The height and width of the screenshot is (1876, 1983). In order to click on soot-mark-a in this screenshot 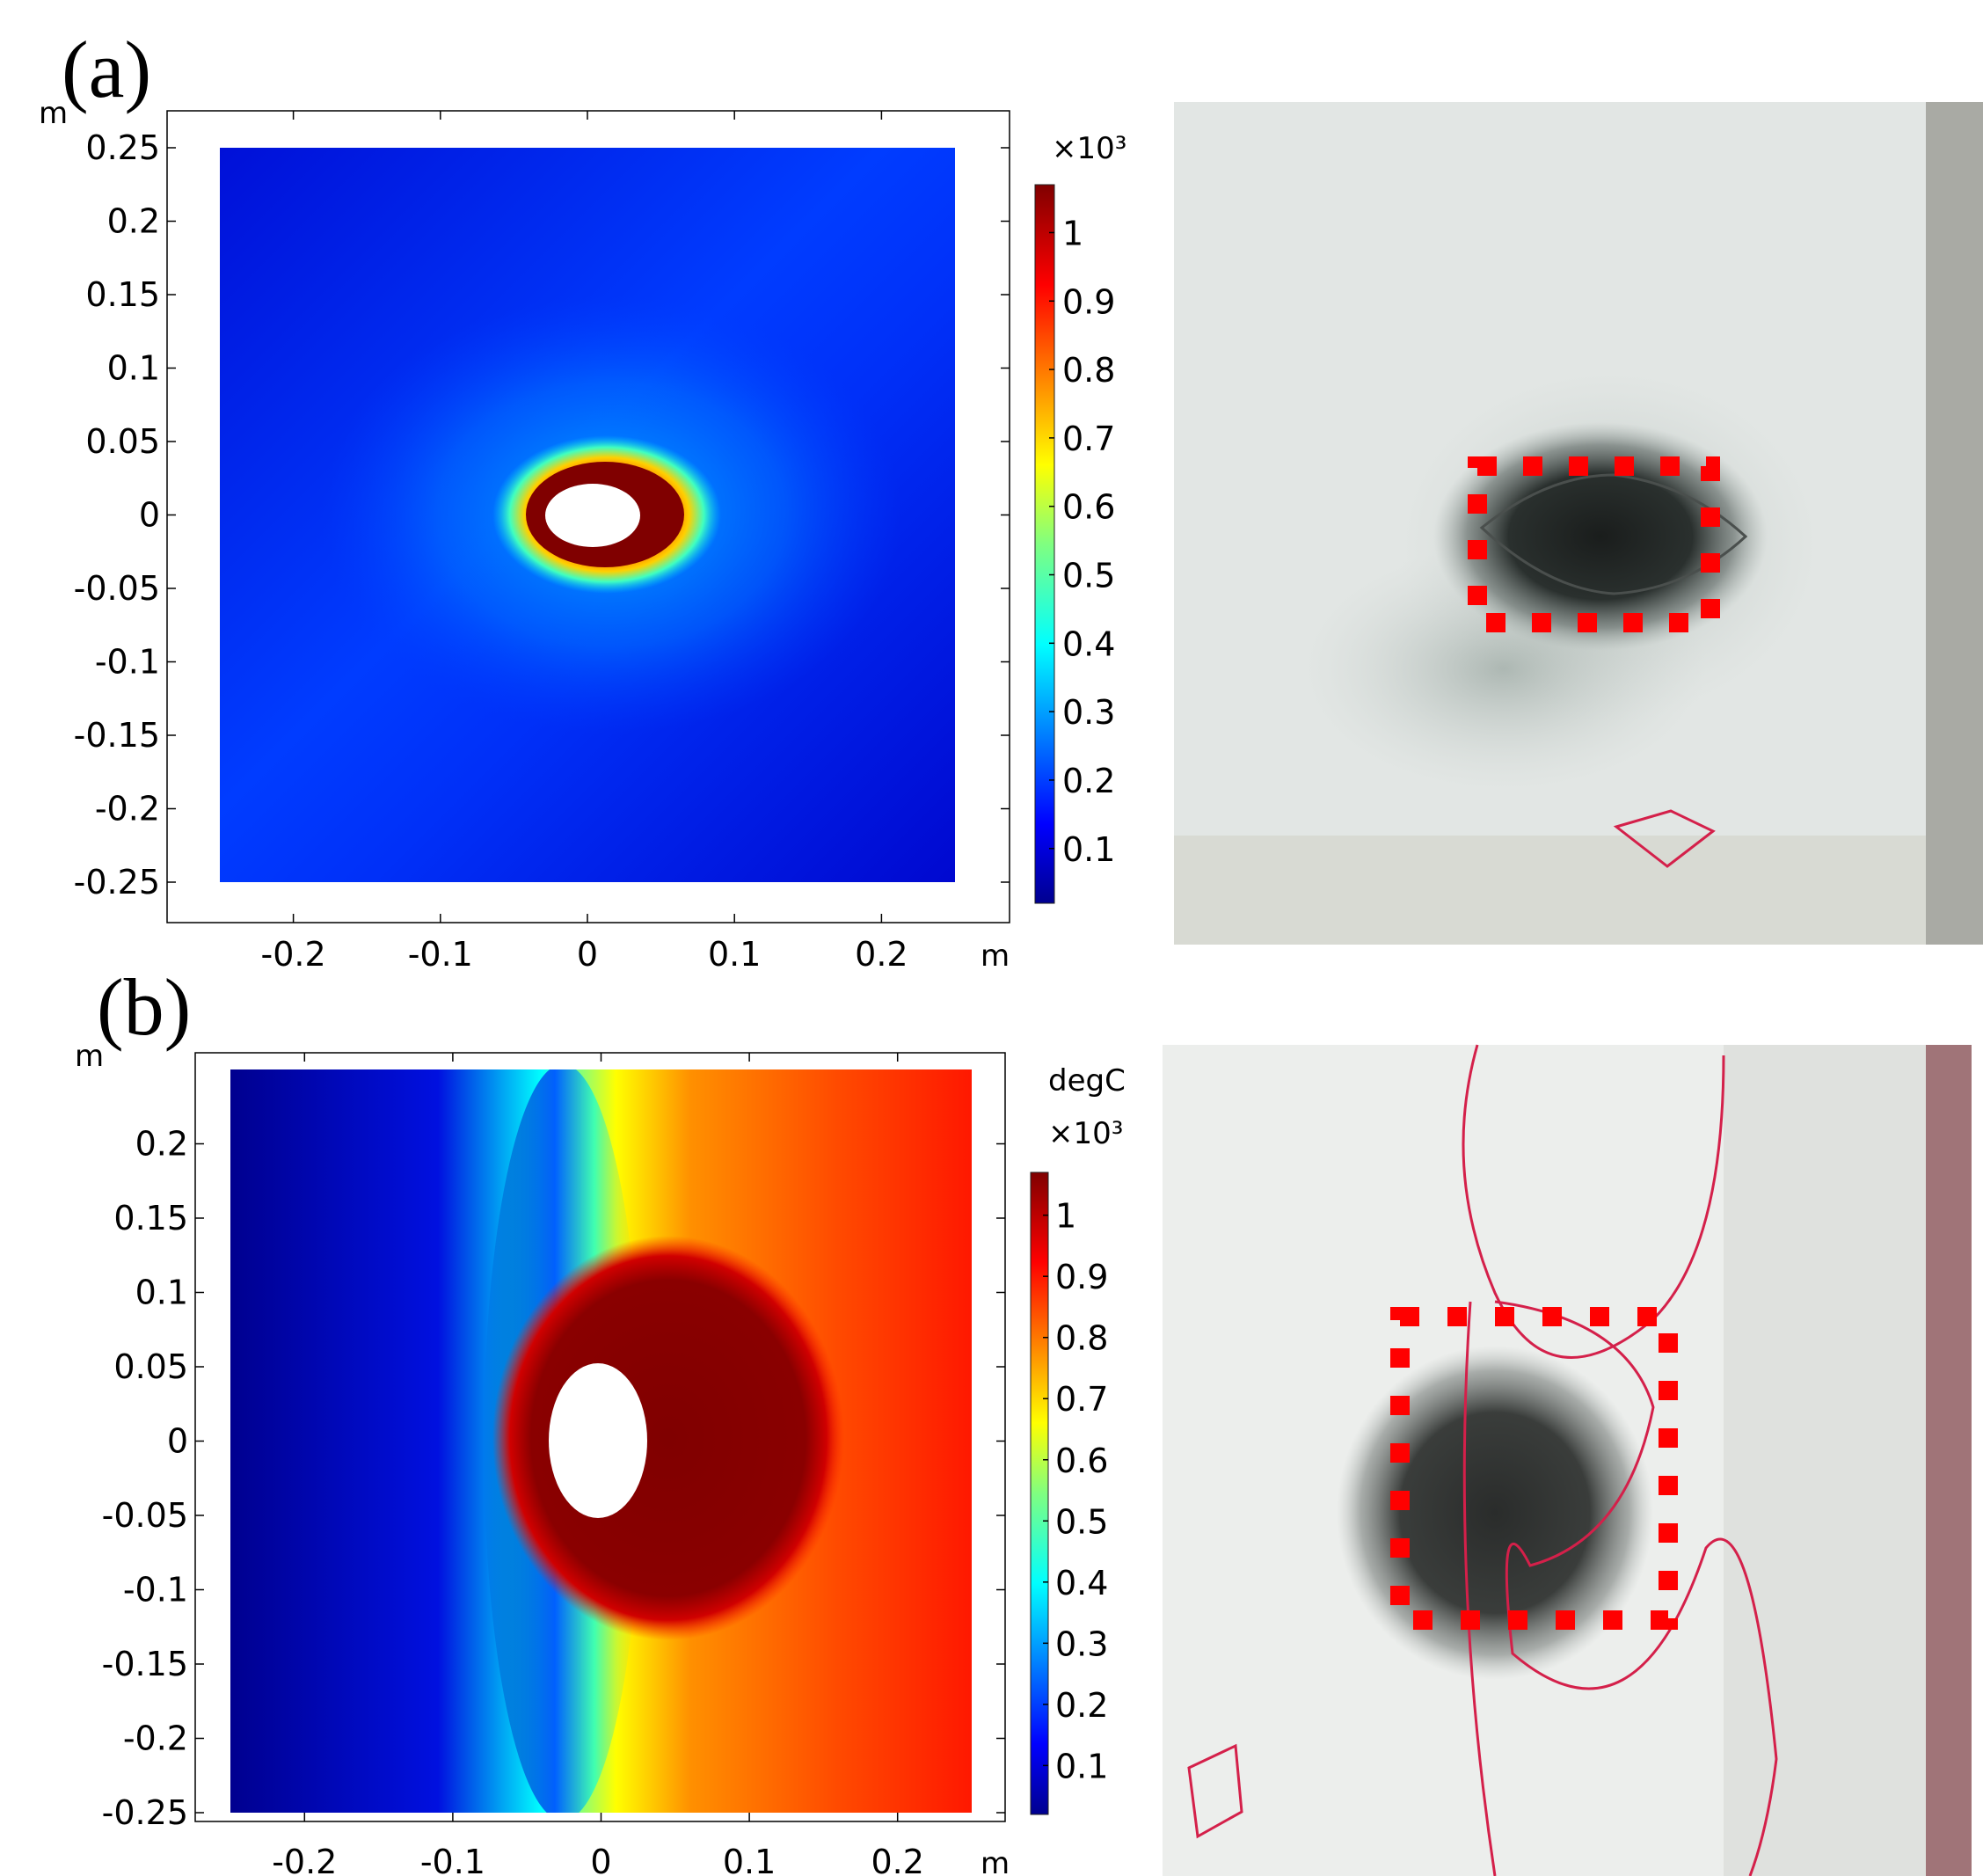, I will do `click(1600, 536)`.